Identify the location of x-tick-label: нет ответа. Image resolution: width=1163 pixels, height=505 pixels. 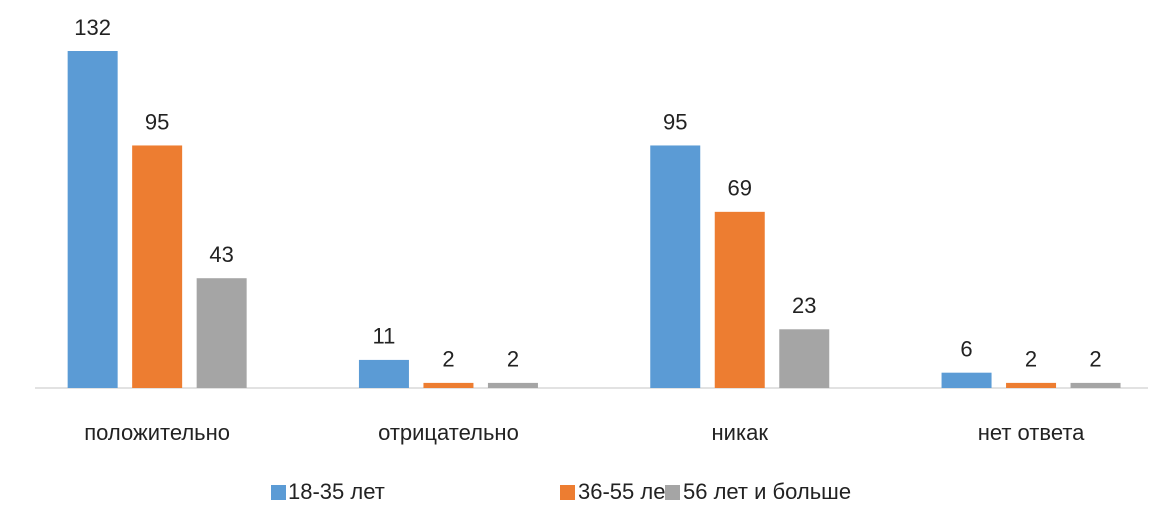
(1031, 432).